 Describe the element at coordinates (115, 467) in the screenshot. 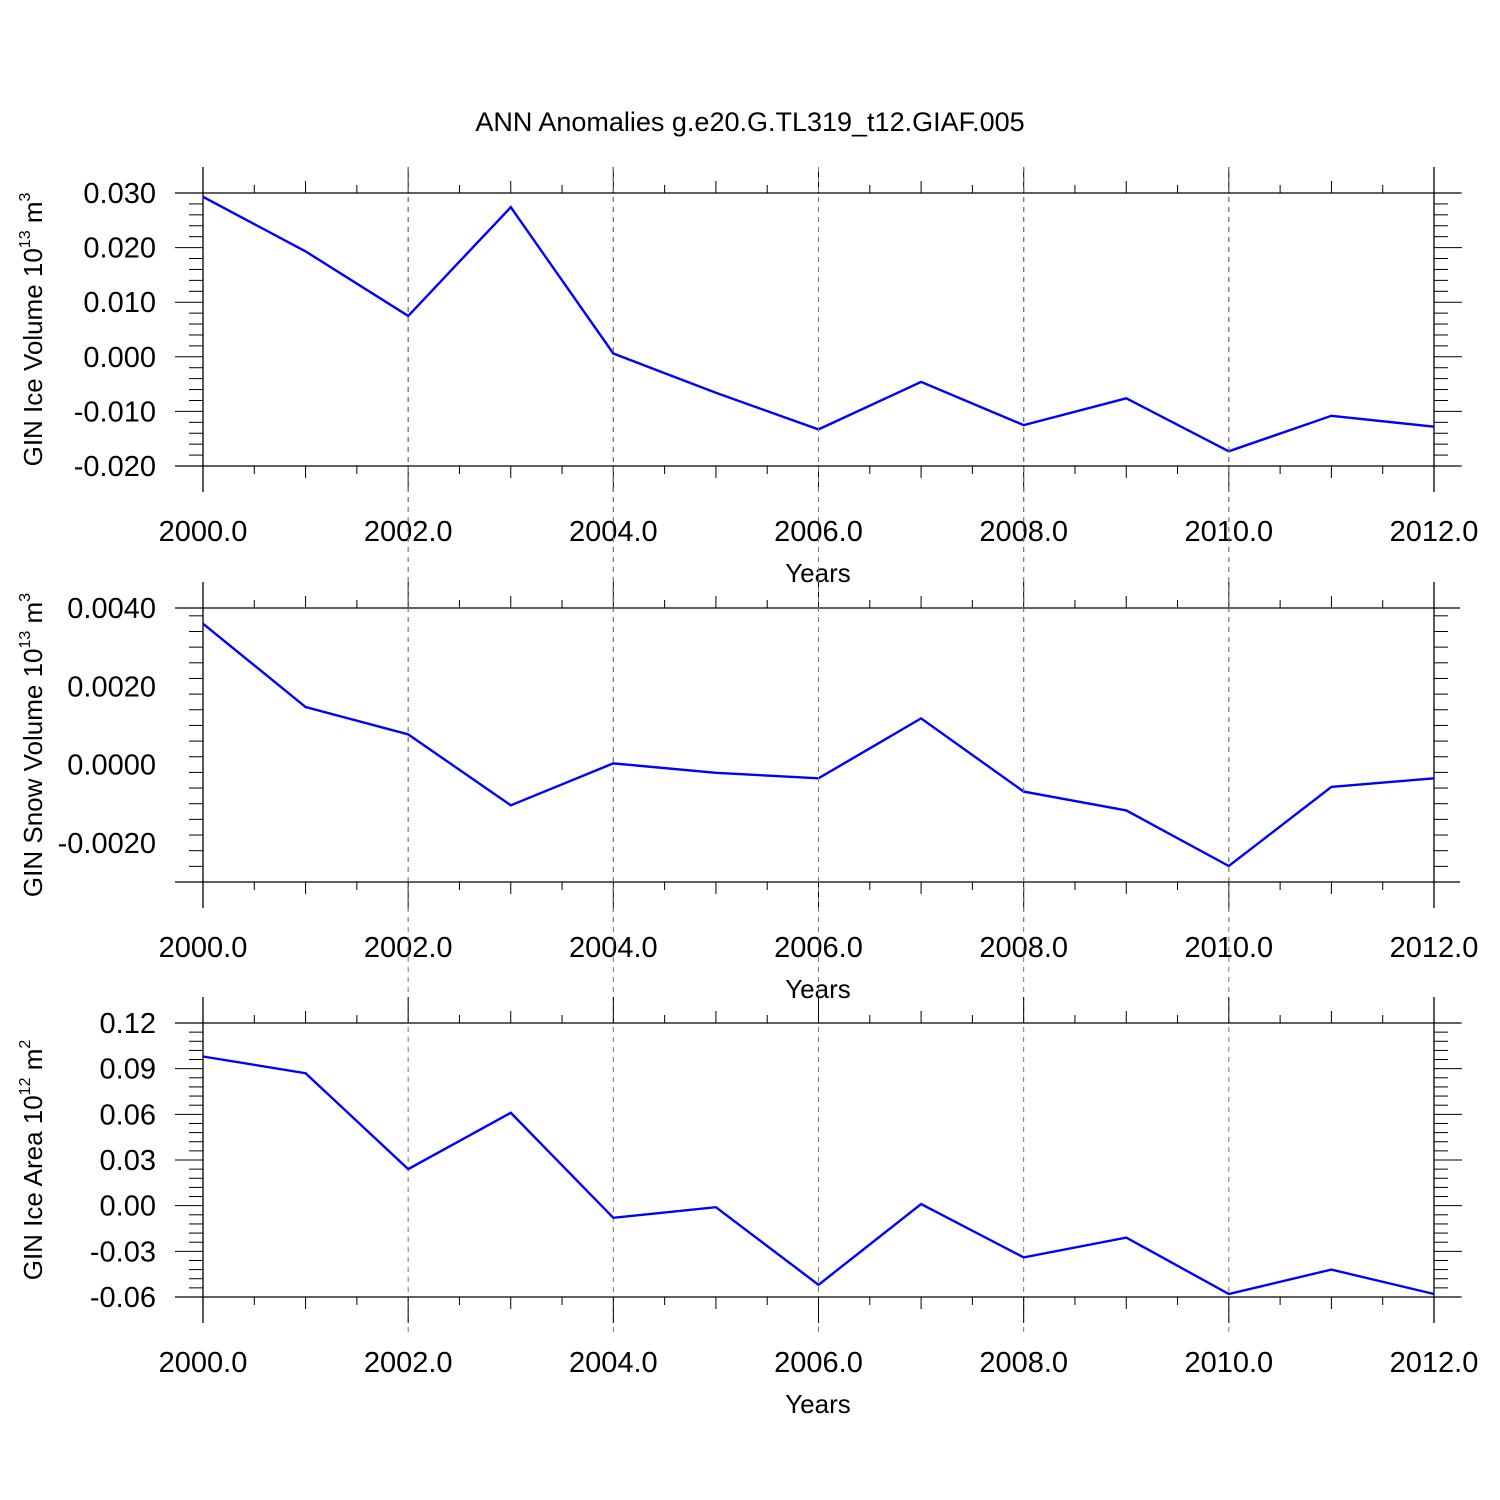

I see `y-tick-label: -0.020` at that location.